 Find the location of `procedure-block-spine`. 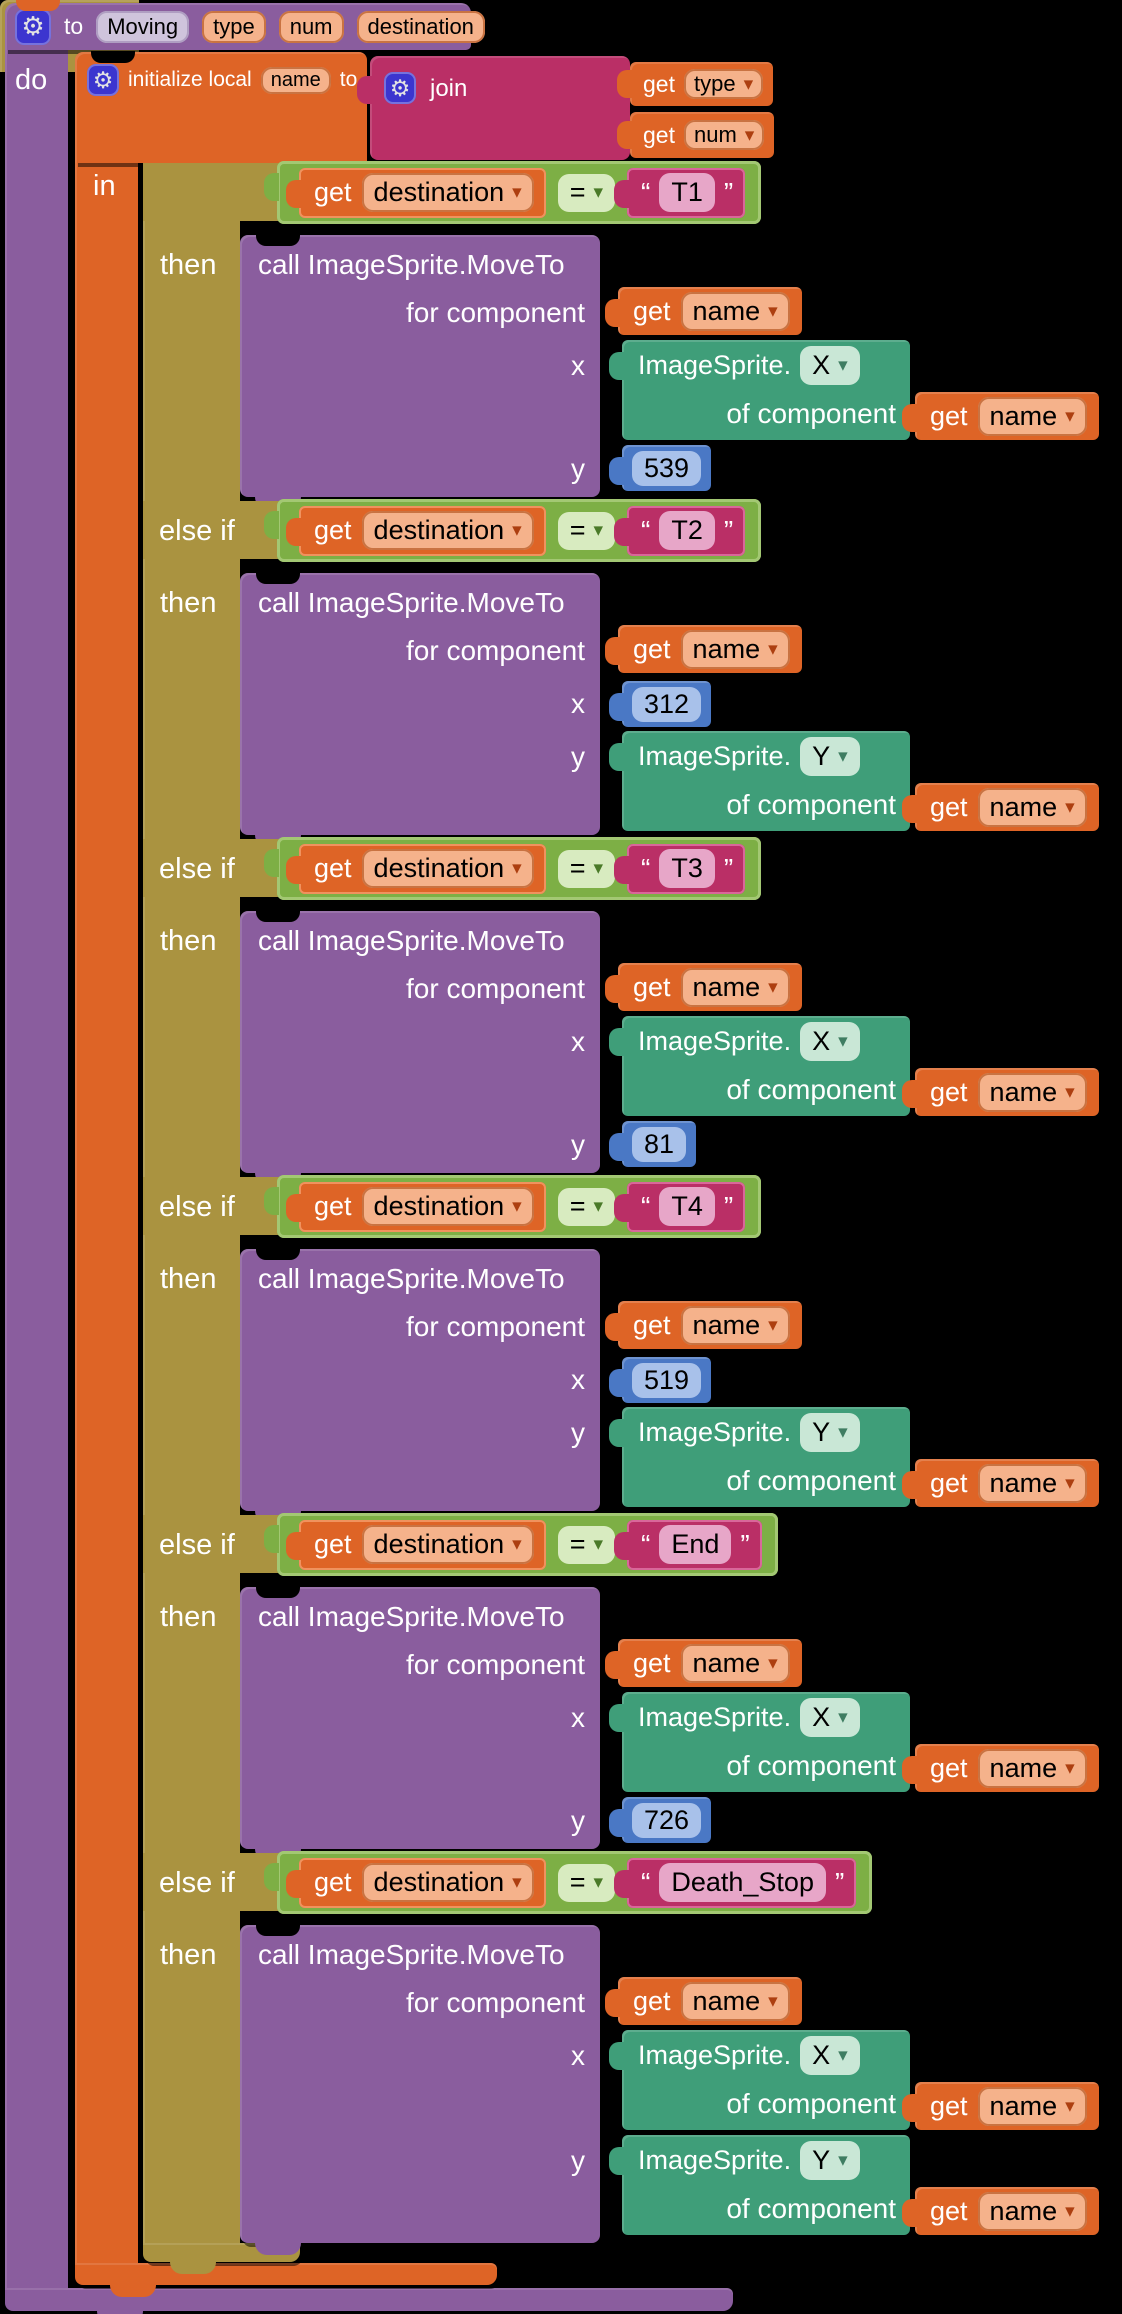

procedure-block-spine is located at coordinates (36, 1166).